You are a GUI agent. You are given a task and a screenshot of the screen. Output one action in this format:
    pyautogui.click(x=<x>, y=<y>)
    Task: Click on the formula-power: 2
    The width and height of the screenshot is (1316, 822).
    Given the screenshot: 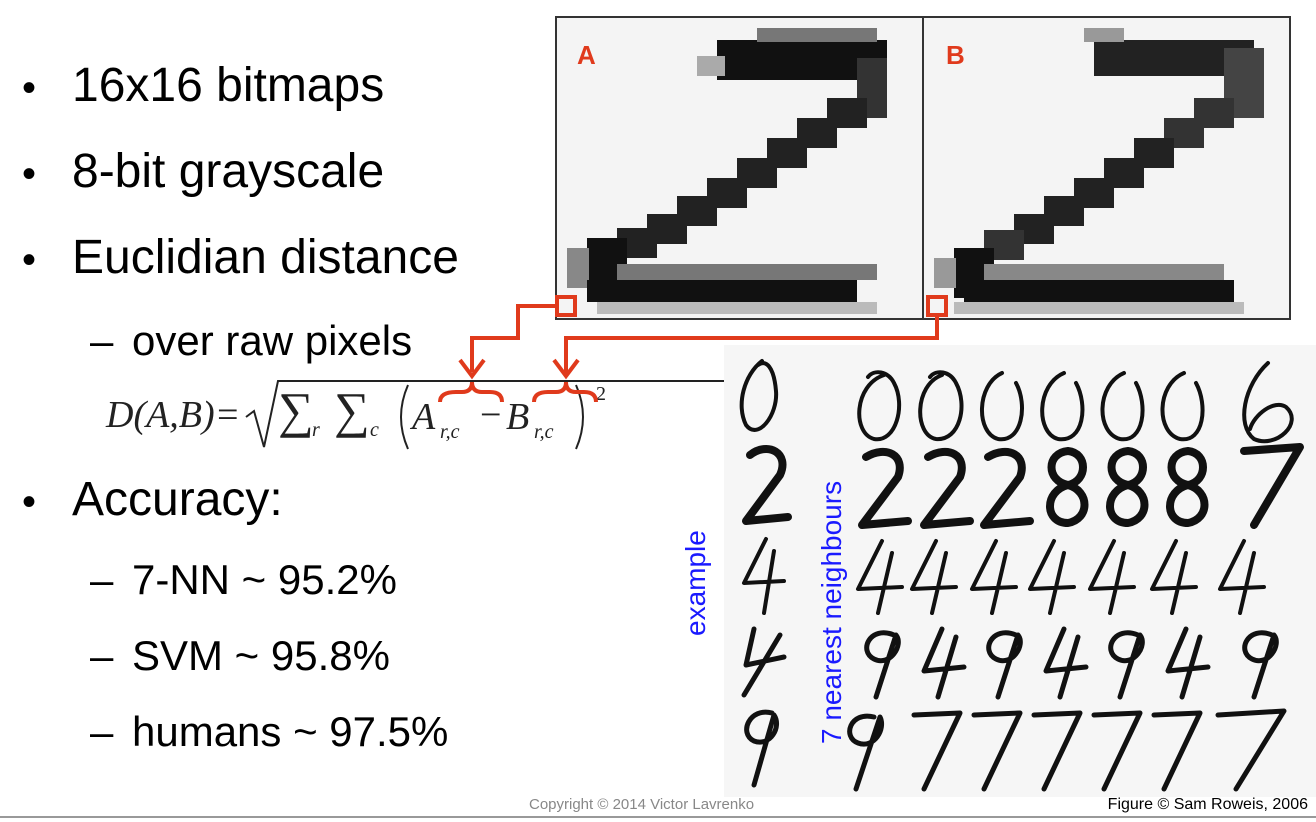 What is the action you would take?
    pyautogui.click(x=601, y=394)
    